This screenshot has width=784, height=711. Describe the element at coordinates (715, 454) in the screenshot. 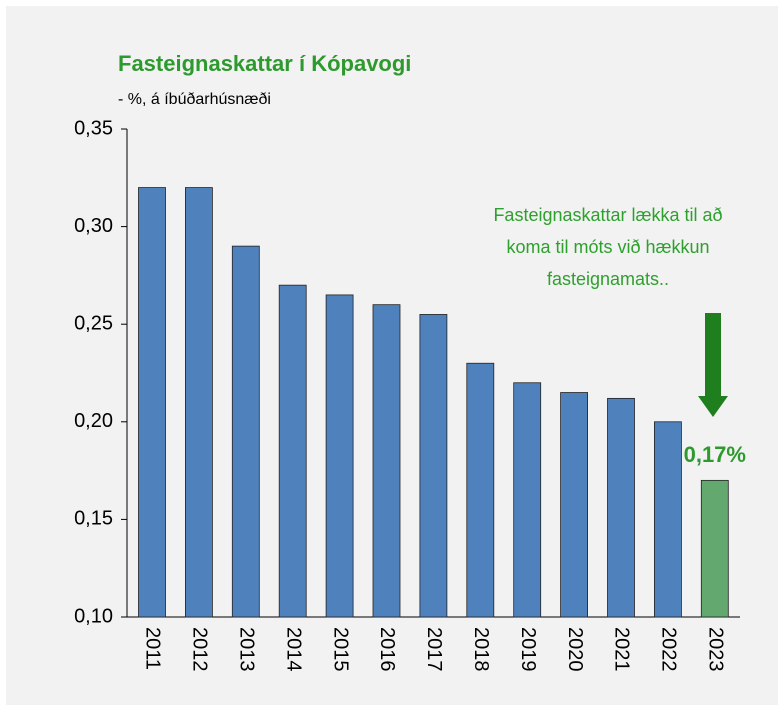

I see `value-label: 0,17%` at that location.